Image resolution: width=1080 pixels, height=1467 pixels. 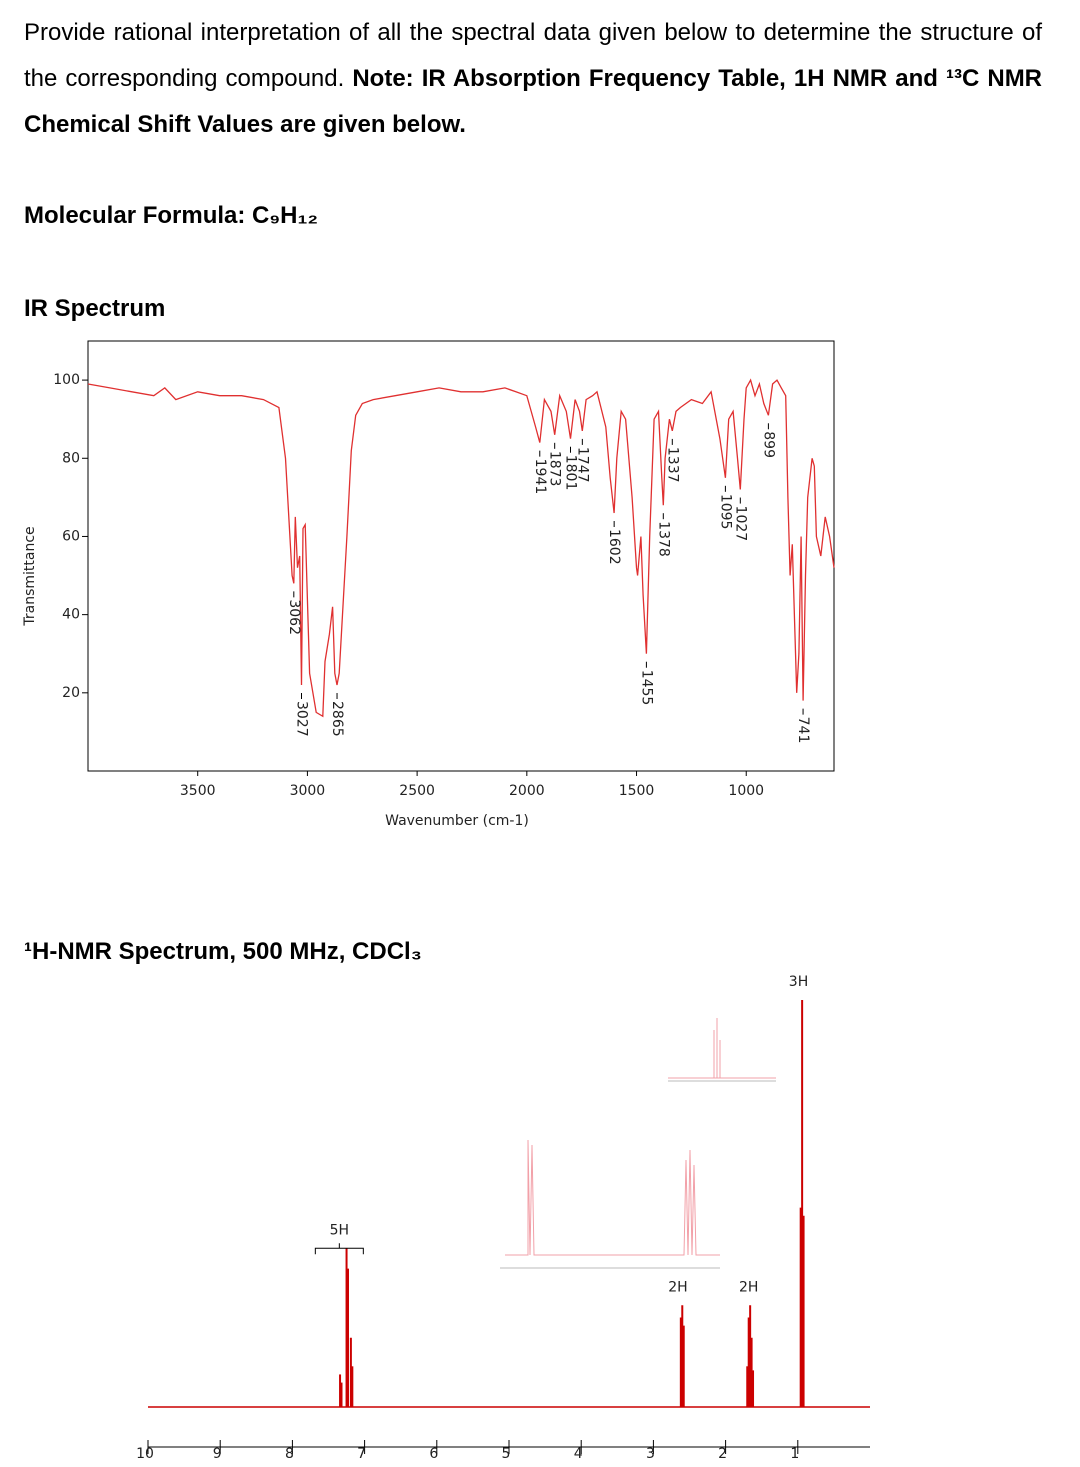 What do you see at coordinates (646, 688) in the screenshot?
I see `peak-label: 1455` at bounding box center [646, 688].